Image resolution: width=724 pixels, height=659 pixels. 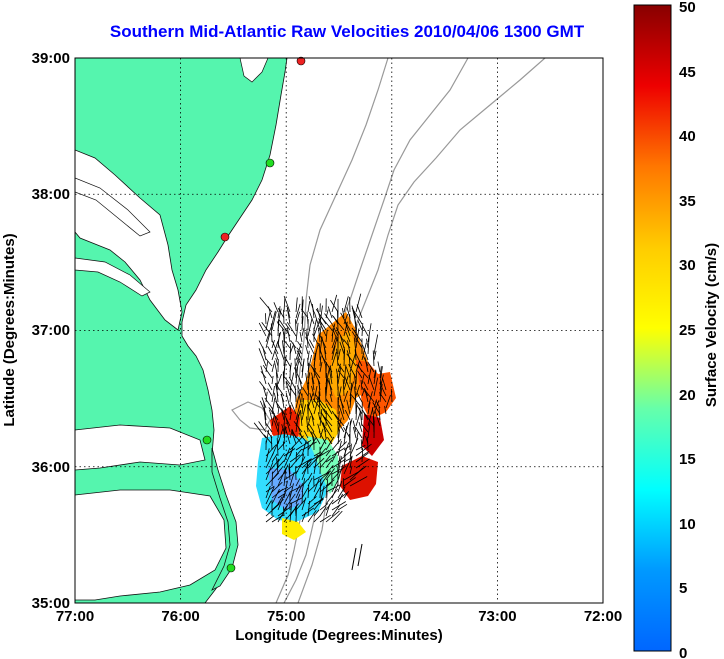 I want to click on delaware-bay, so click(x=254, y=70).